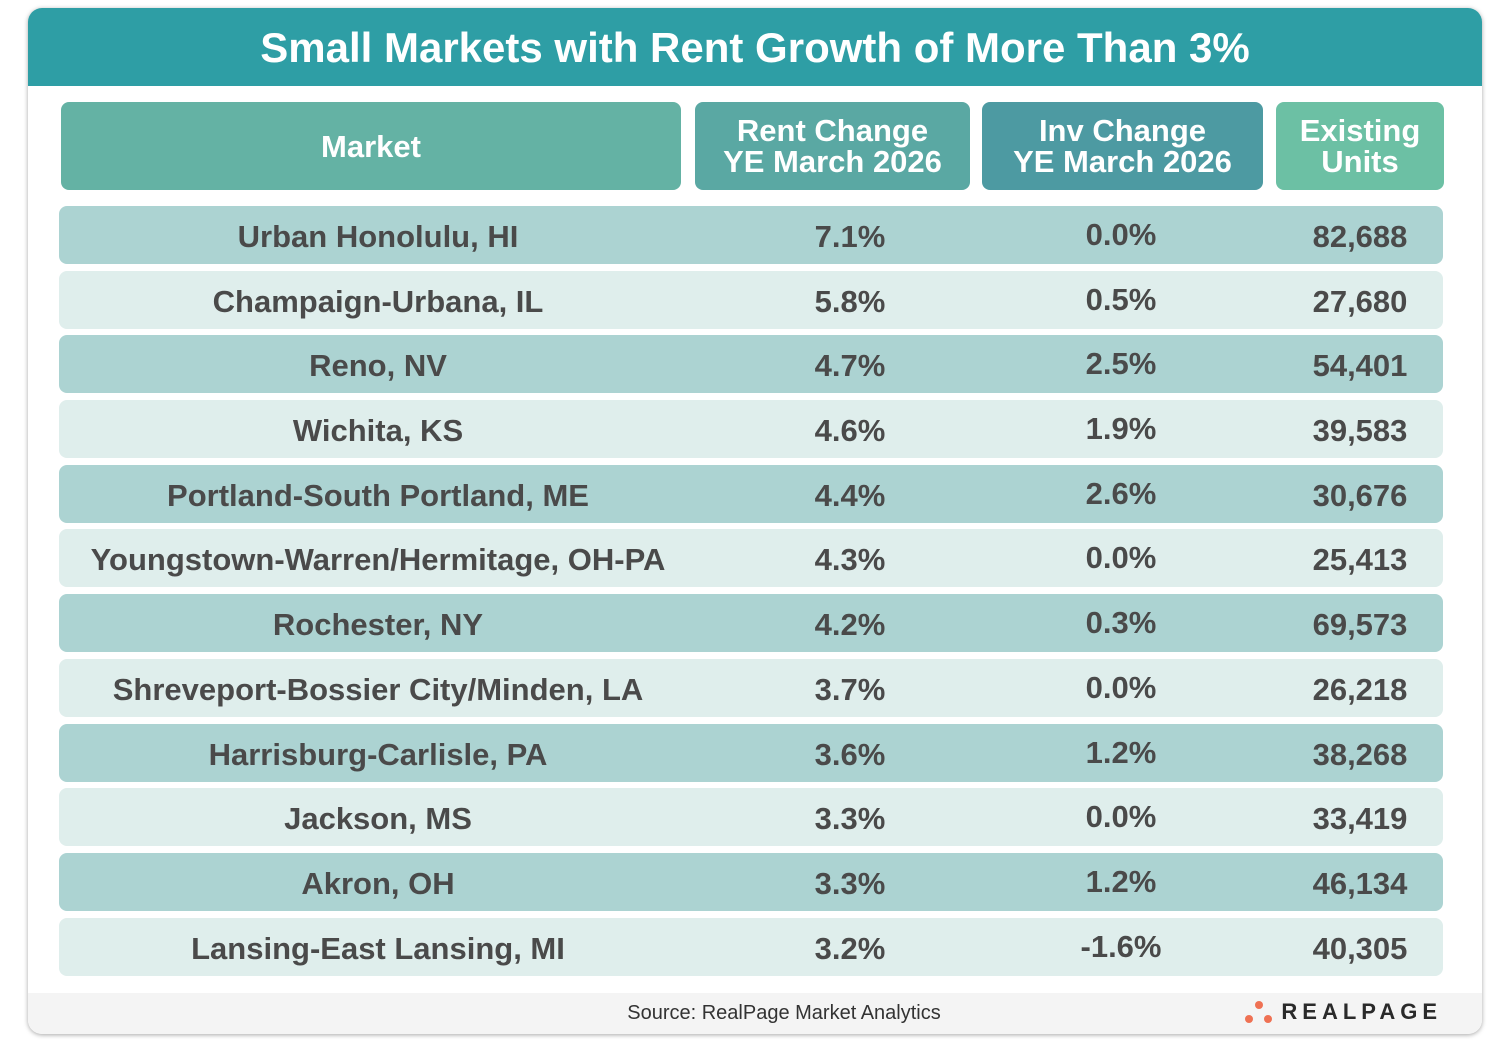 The image size is (1500, 1050). Describe the element at coordinates (1360, 431) in the screenshot. I see `cell-units: 39,583` at that location.